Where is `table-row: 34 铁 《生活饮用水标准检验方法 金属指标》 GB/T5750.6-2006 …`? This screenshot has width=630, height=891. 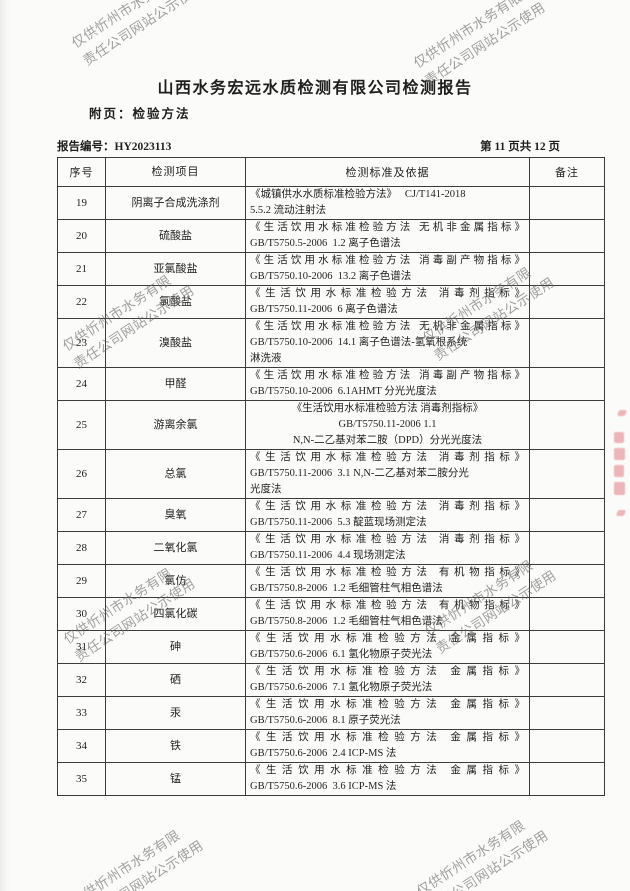 table-row: 34 铁 《生活饮用水标准检验方法 金属指标》 GB/T5750.6-2006 … is located at coordinates (331, 746).